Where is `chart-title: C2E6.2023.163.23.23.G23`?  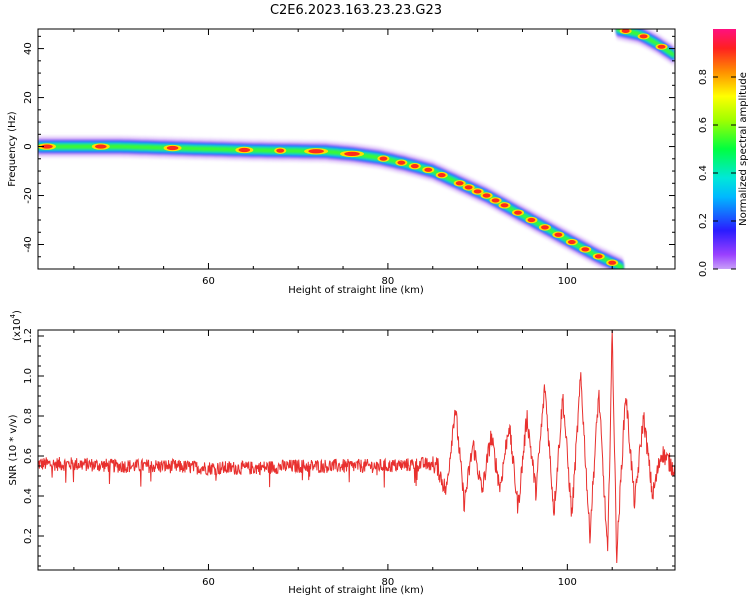
chart-title: C2E6.2023.163.23.23.G23 is located at coordinates (356, 10).